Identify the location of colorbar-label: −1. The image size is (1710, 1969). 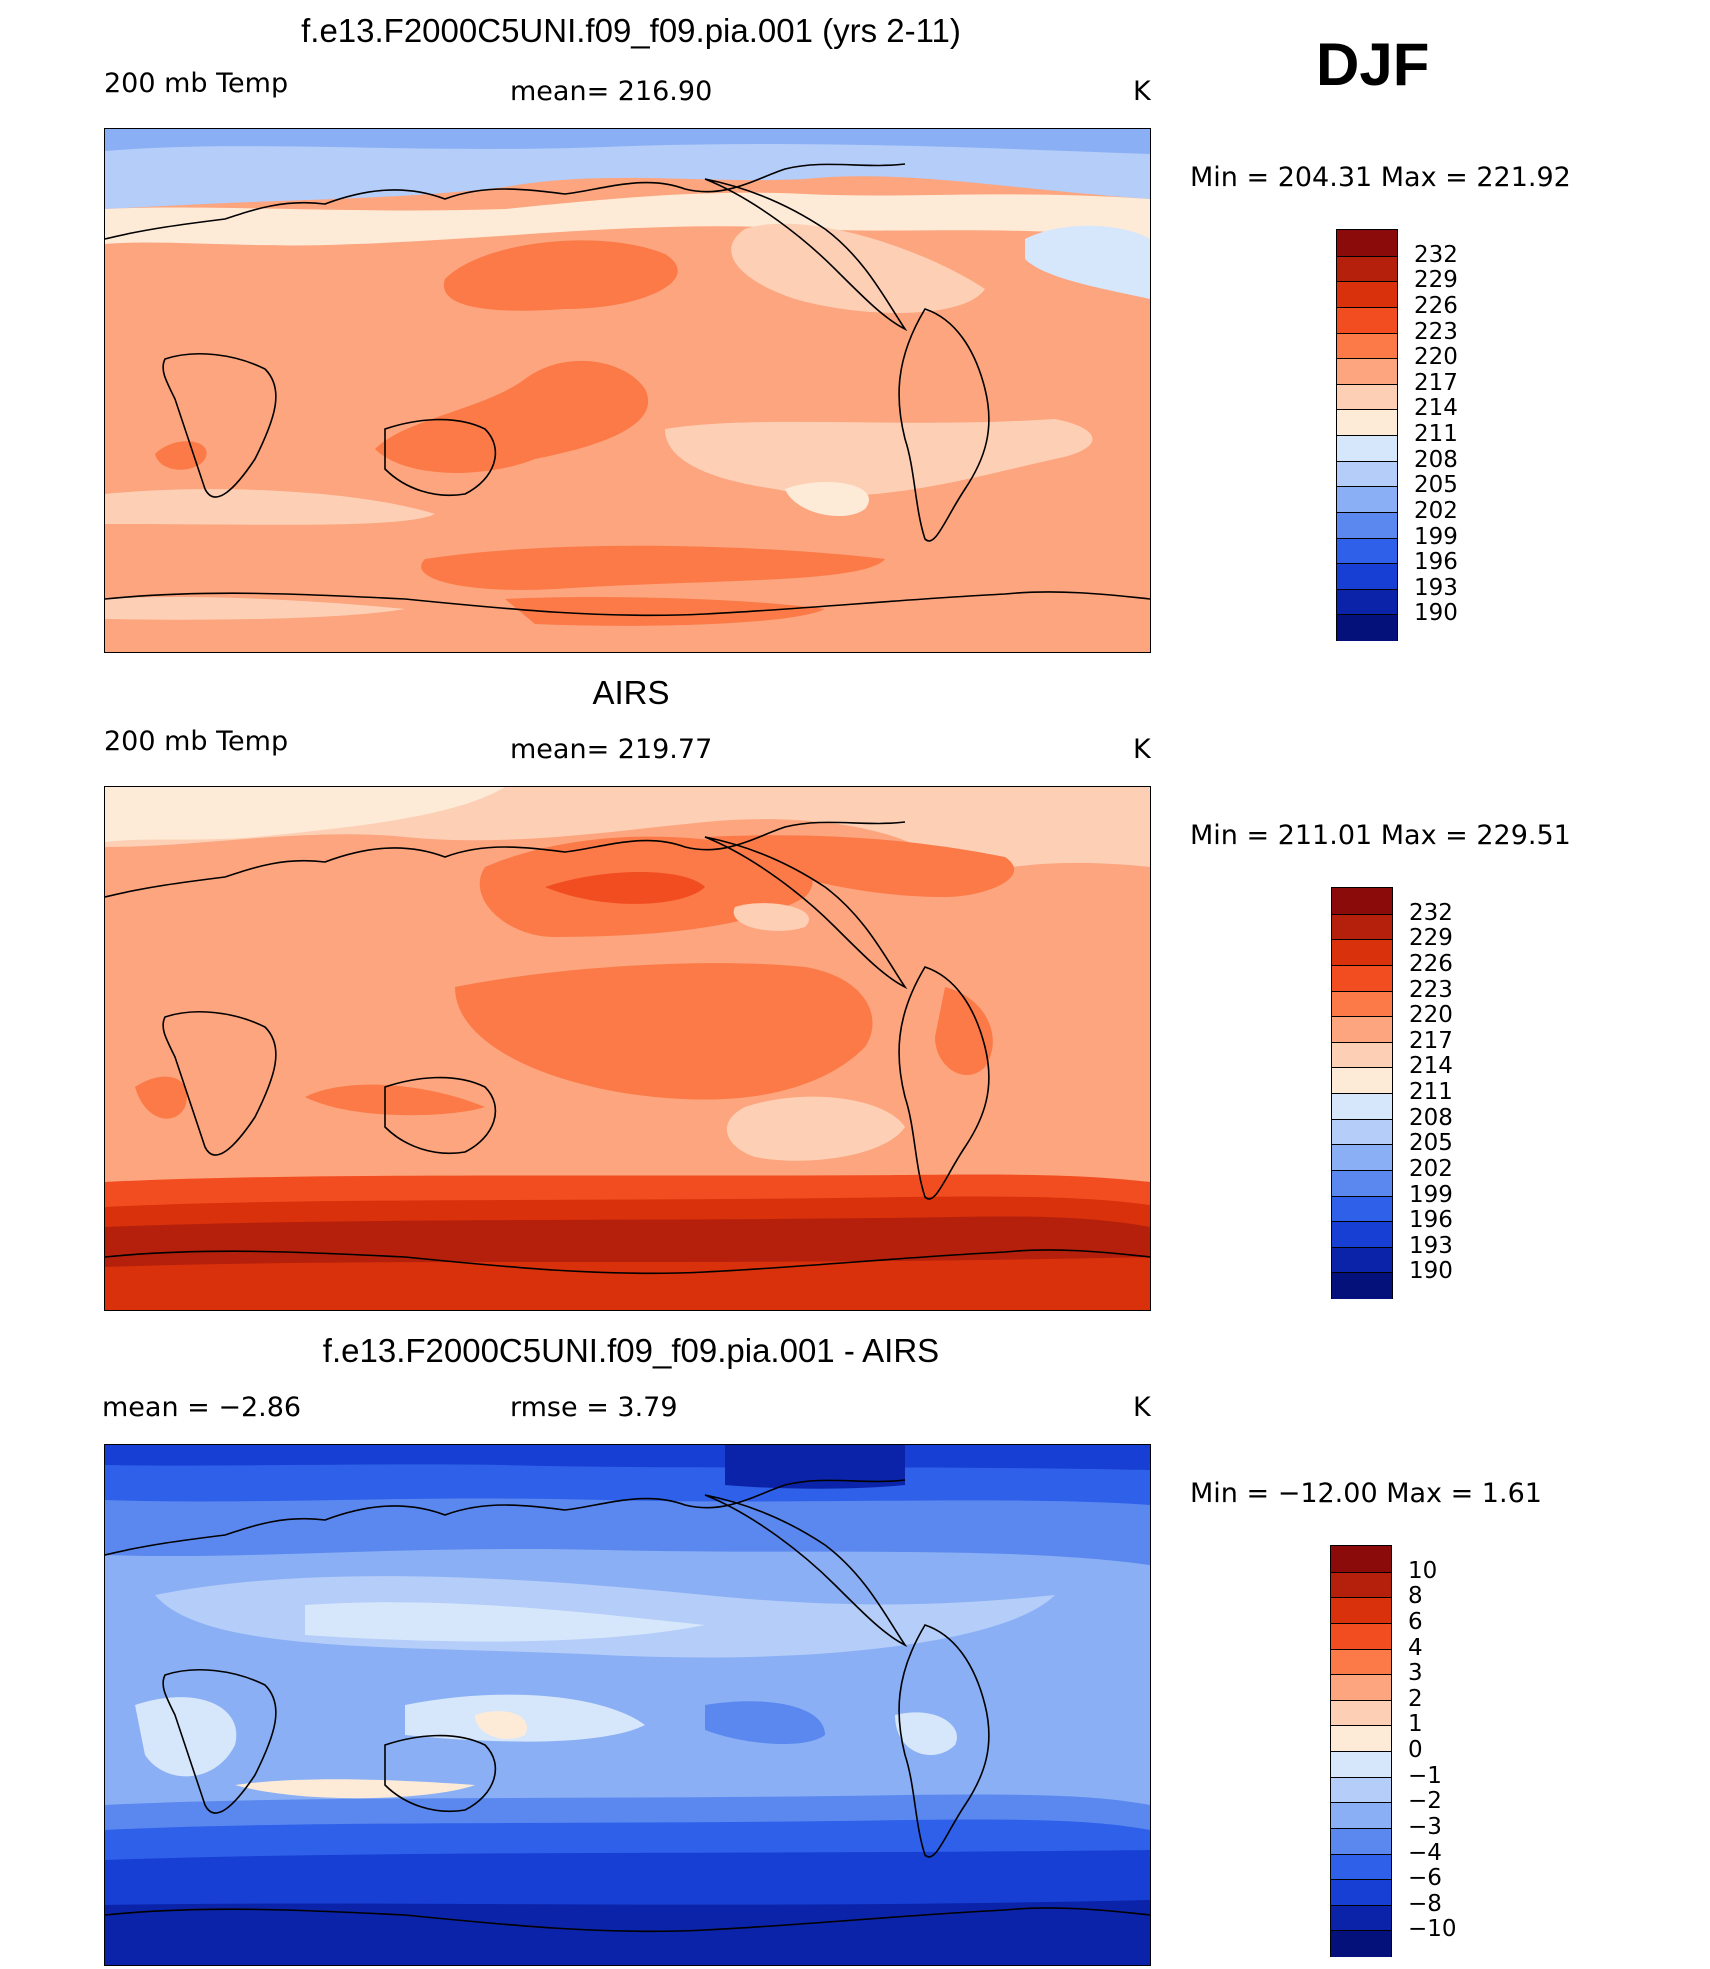
(1425, 1775).